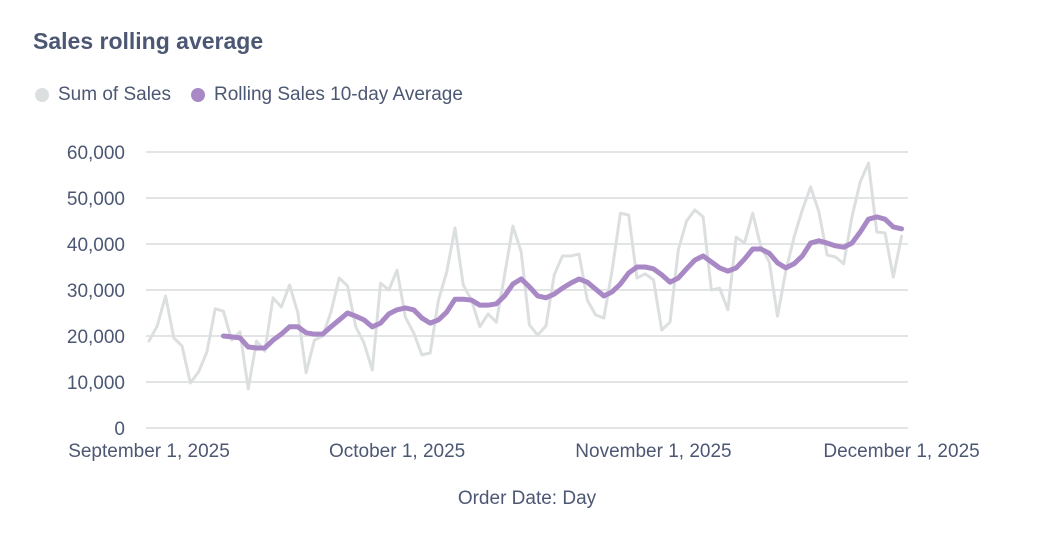 The width and height of the screenshot is (1042, 540). What do you see at coordinates (96, 383) in the screenshot?
I see `y-tick-label: 10,000` at bounding box center [96, 383].